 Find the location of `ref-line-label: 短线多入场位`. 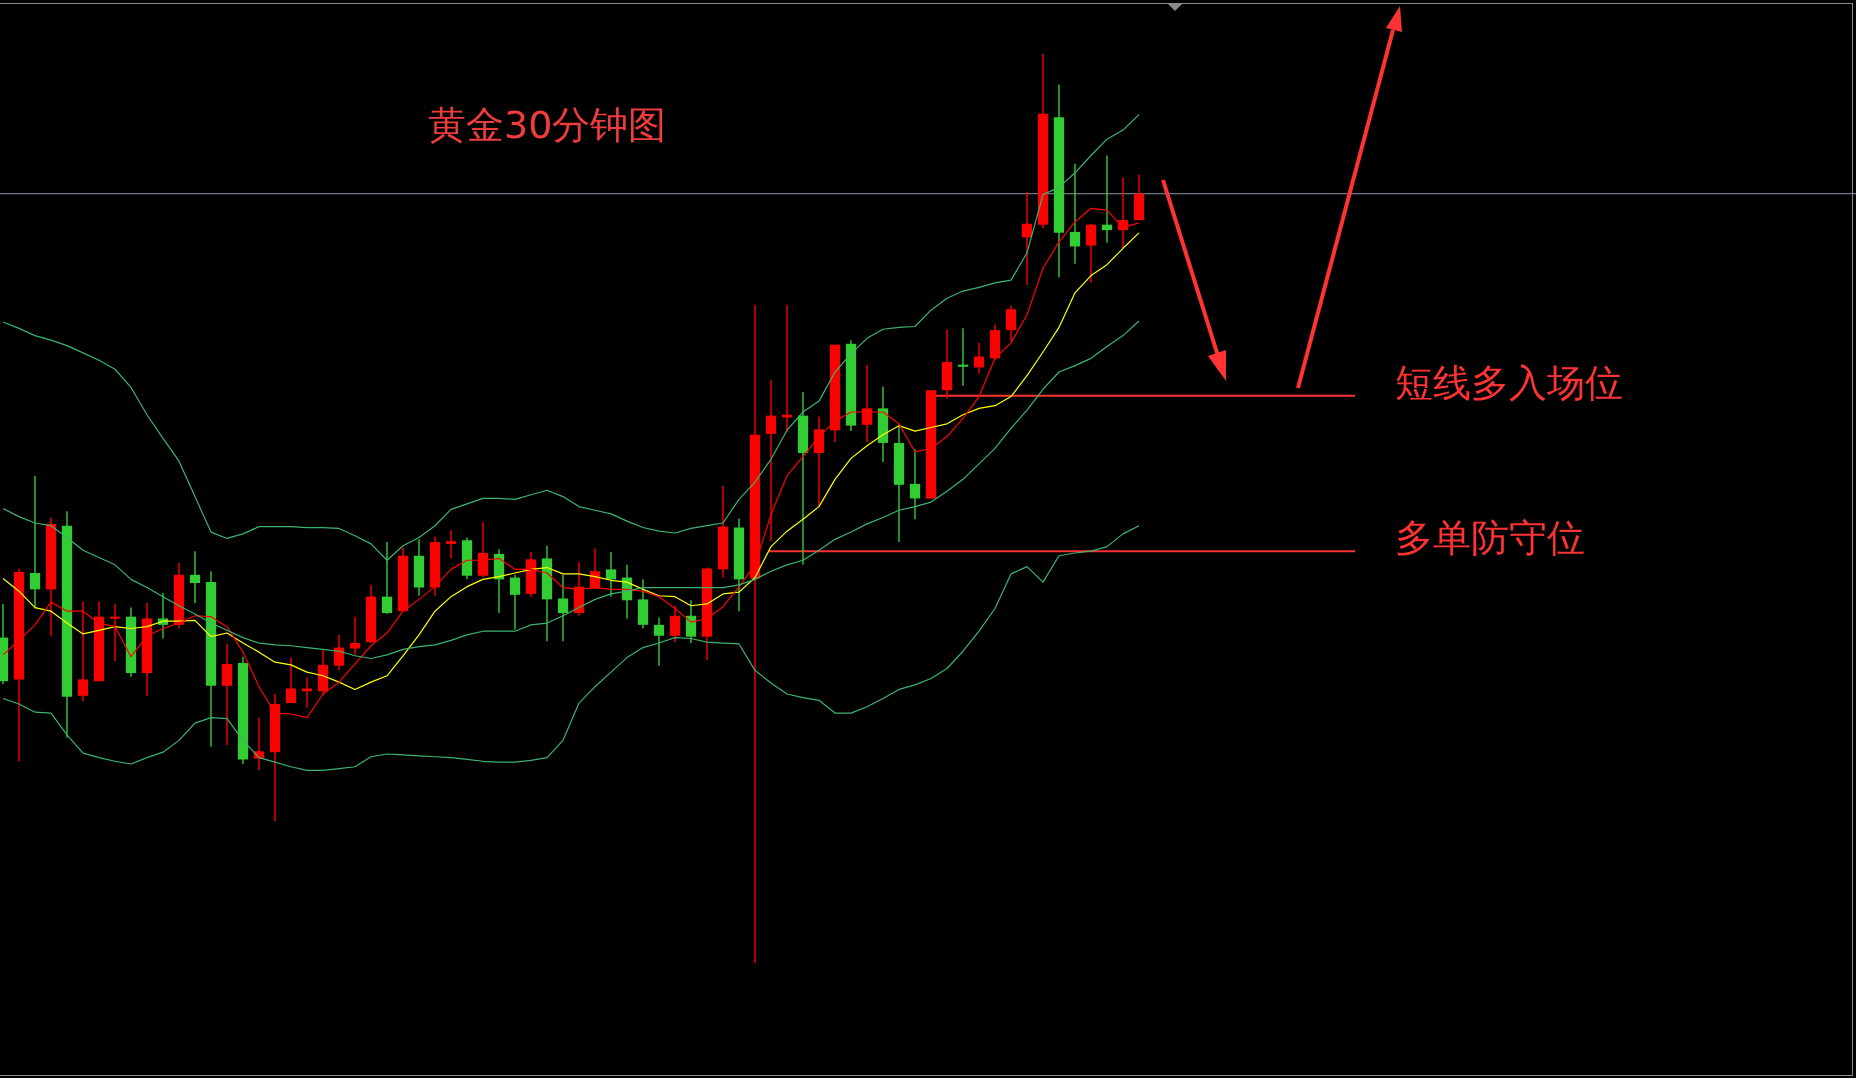

ref-line-label: 短线多入场位 is located at coordinates (1509, 382).